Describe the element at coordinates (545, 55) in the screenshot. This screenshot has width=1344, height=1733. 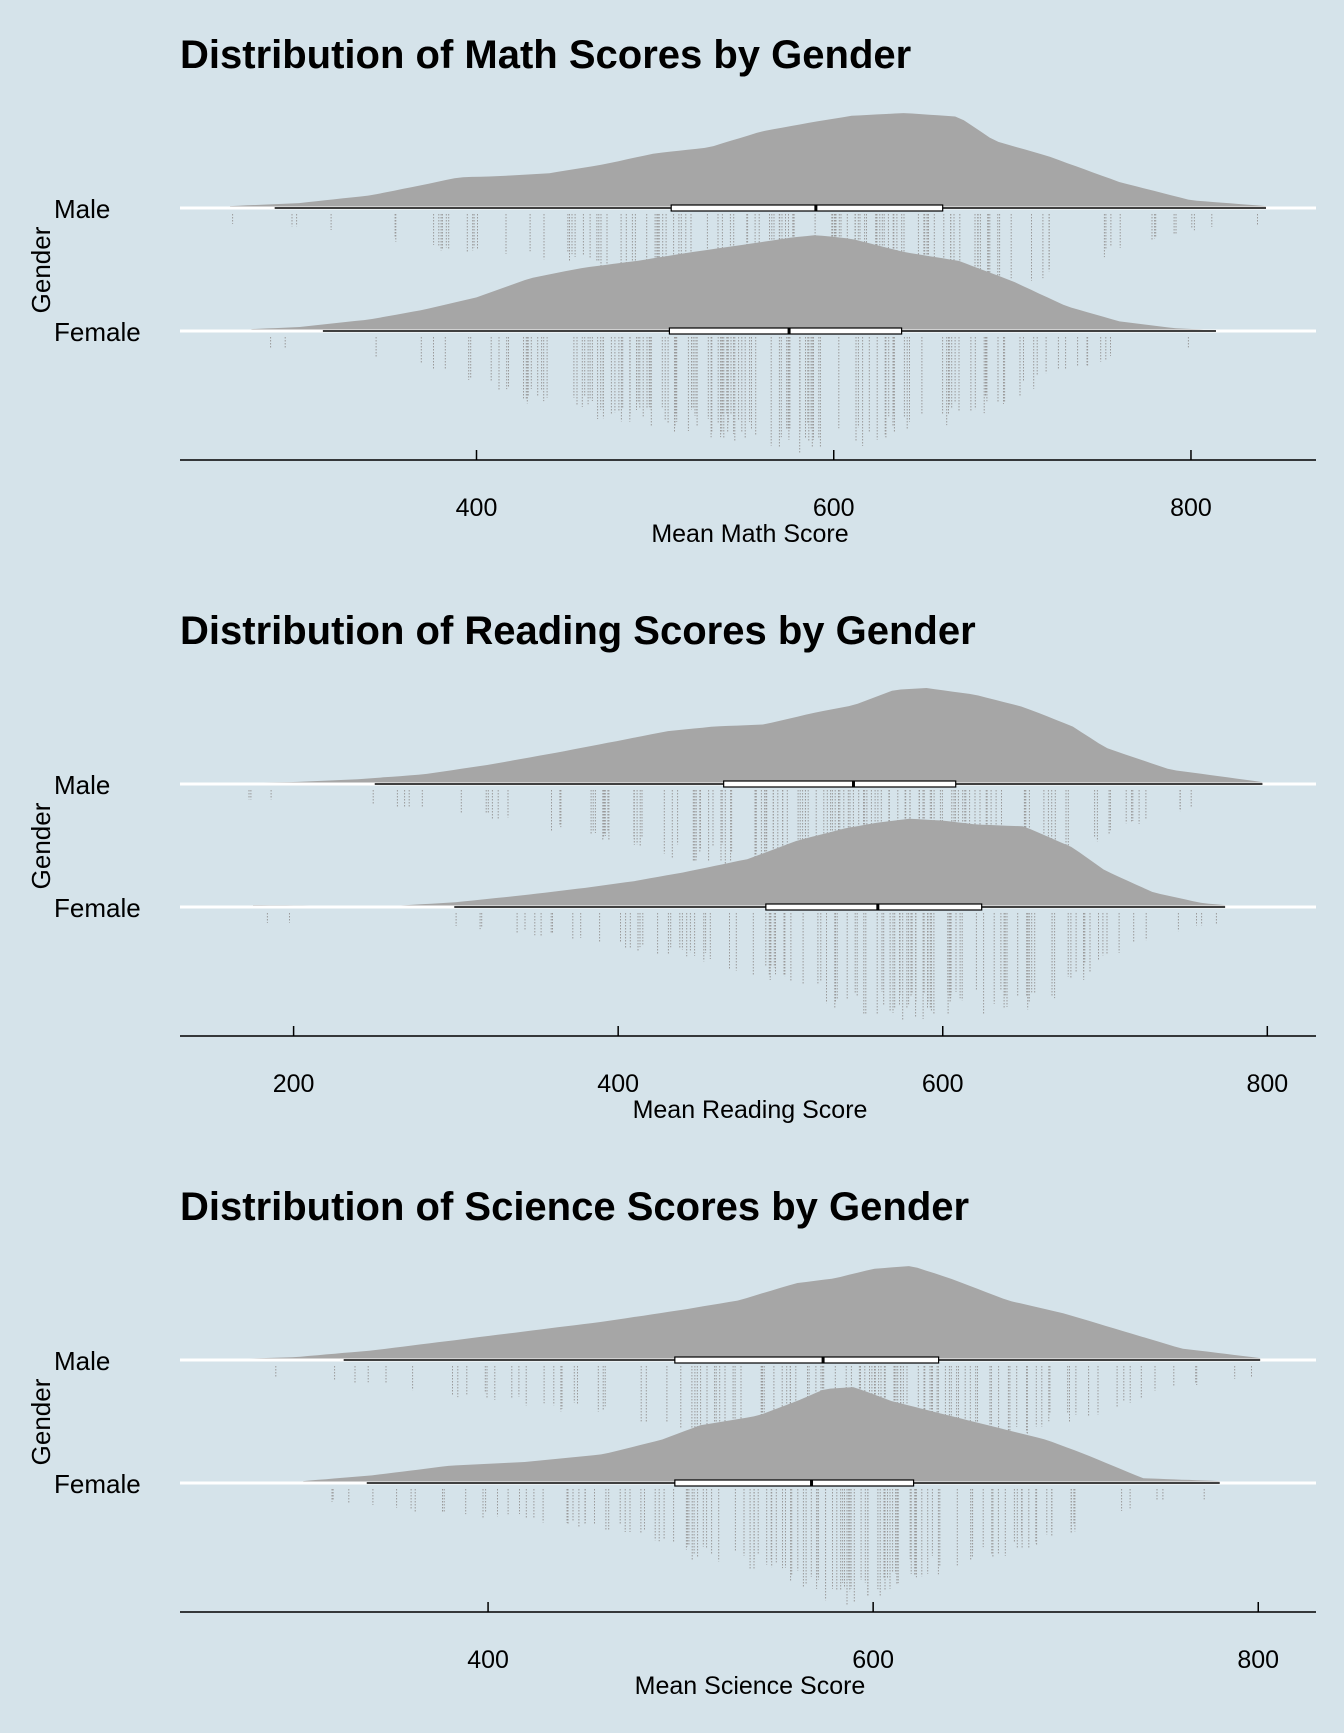
I see `chart-title: Distribution of Math Scores by Gender` at that location.